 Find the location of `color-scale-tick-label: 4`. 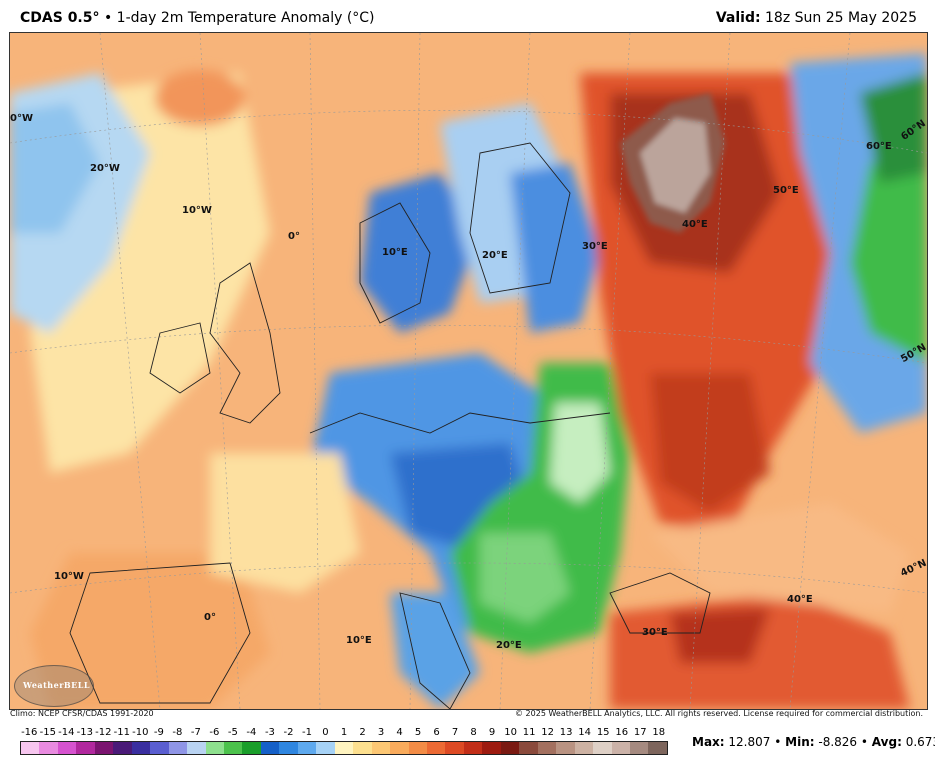

color-scale-tick-label: 4 is located at coordinates (399, 732).